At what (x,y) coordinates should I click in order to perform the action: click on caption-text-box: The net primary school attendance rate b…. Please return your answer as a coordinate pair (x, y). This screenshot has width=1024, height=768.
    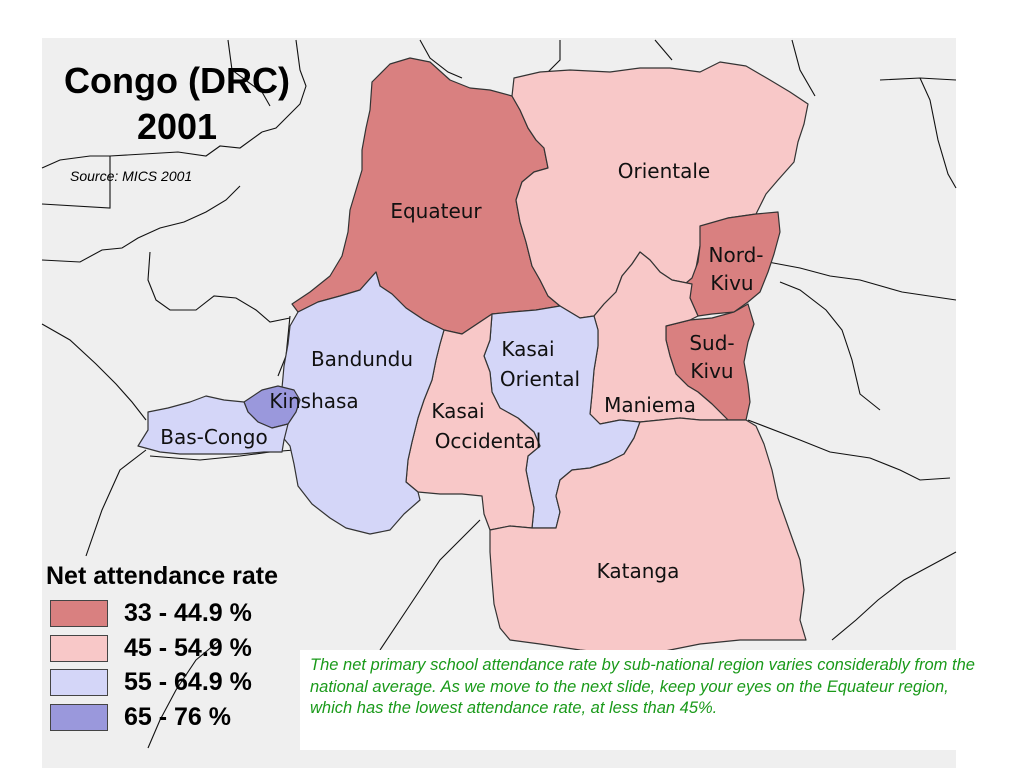
    Looking at the image, I should click on (645, 700).